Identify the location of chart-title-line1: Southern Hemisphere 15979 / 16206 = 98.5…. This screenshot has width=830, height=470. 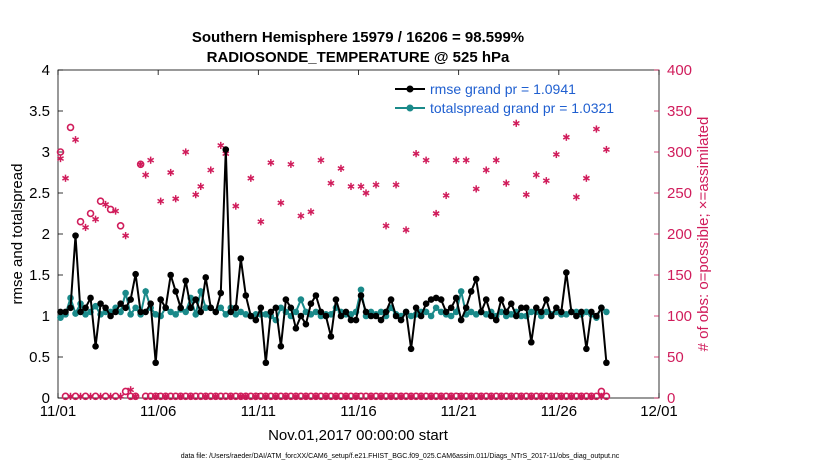
(358, 37).